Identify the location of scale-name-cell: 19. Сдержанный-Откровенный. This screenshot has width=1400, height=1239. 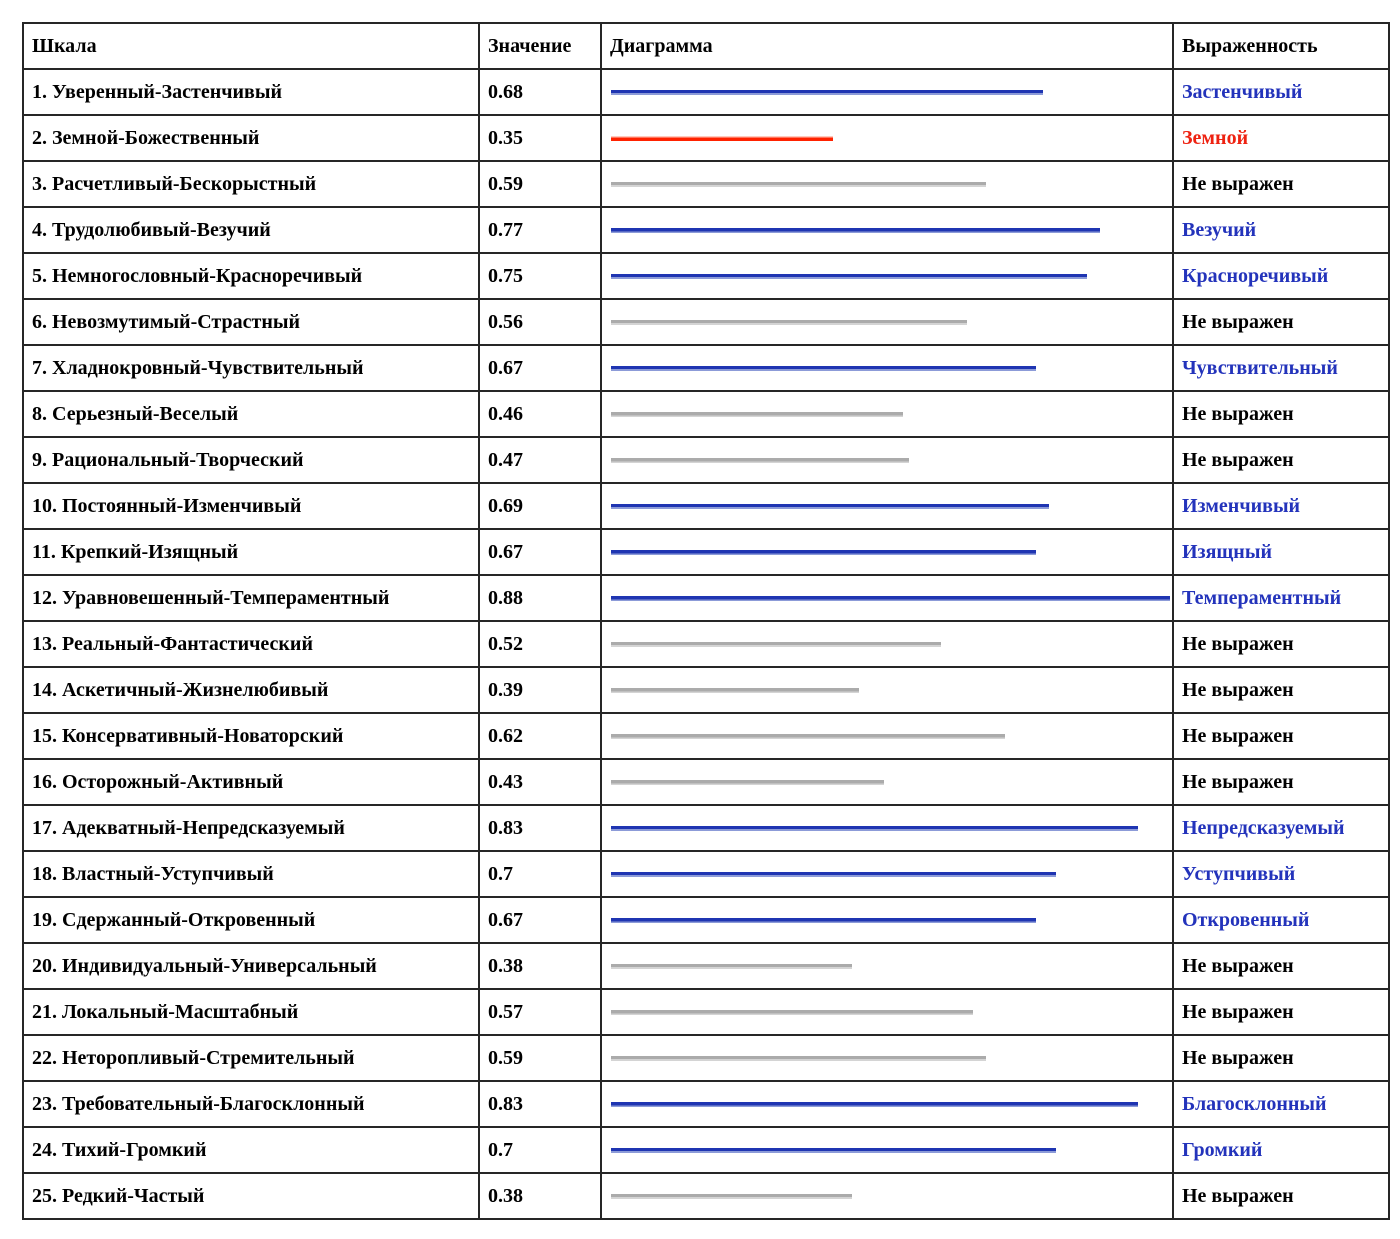
(251, 920).